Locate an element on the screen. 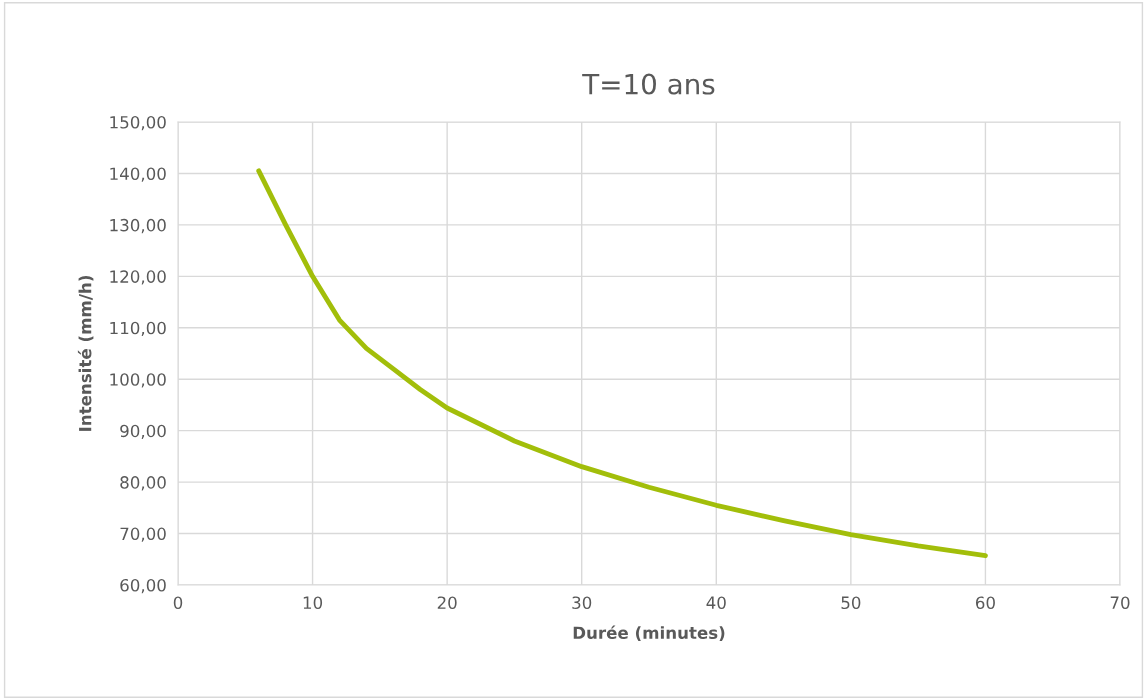 This screenshot has width=1147, height=700. x-tick-label: 40 is located at coordinates (716, 603).